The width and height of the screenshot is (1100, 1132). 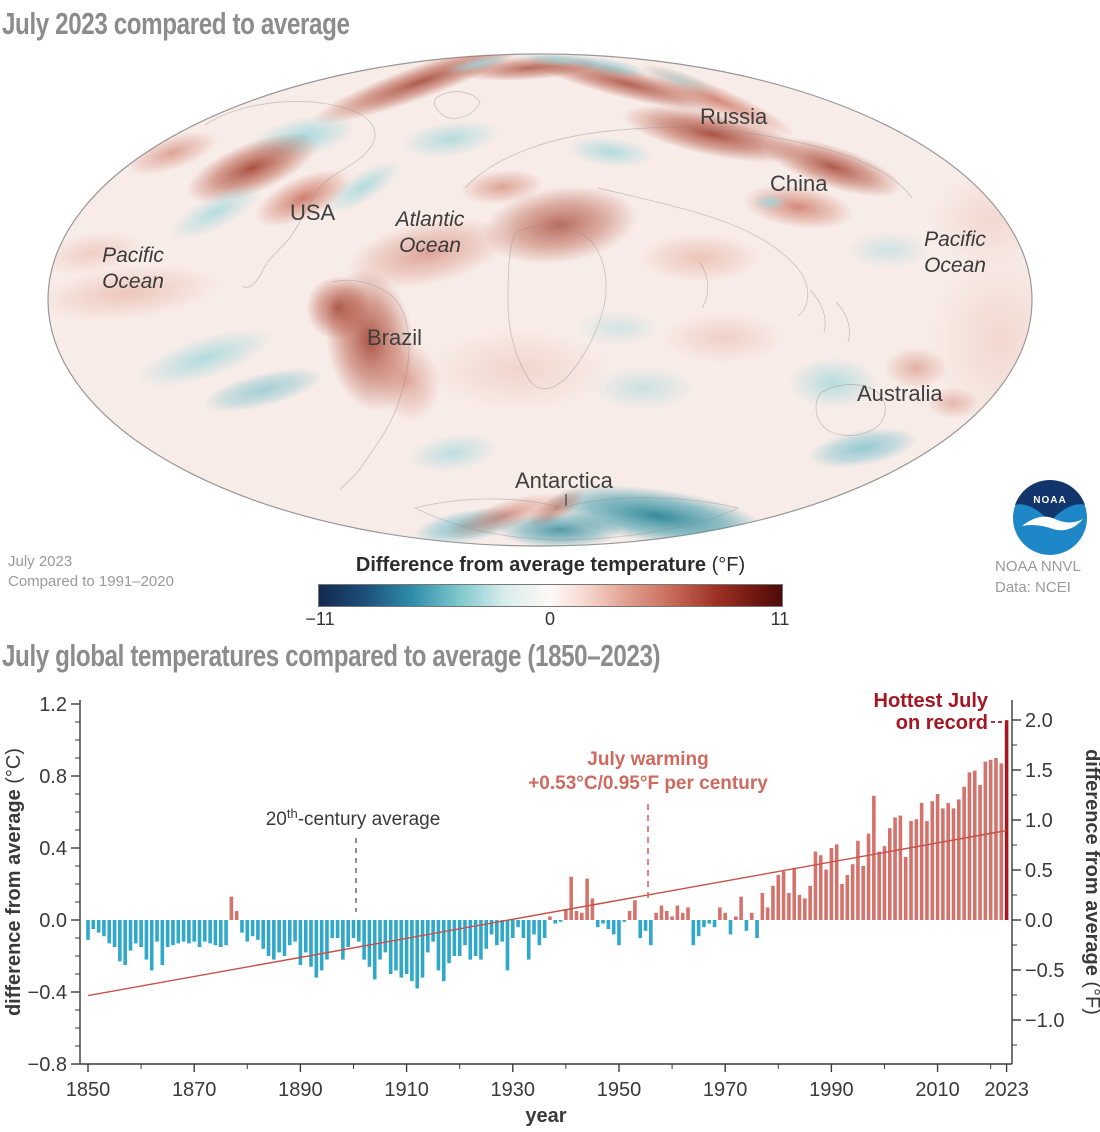 I want to click on x-tick-1870: 1870, so click(x=194, y=1090).